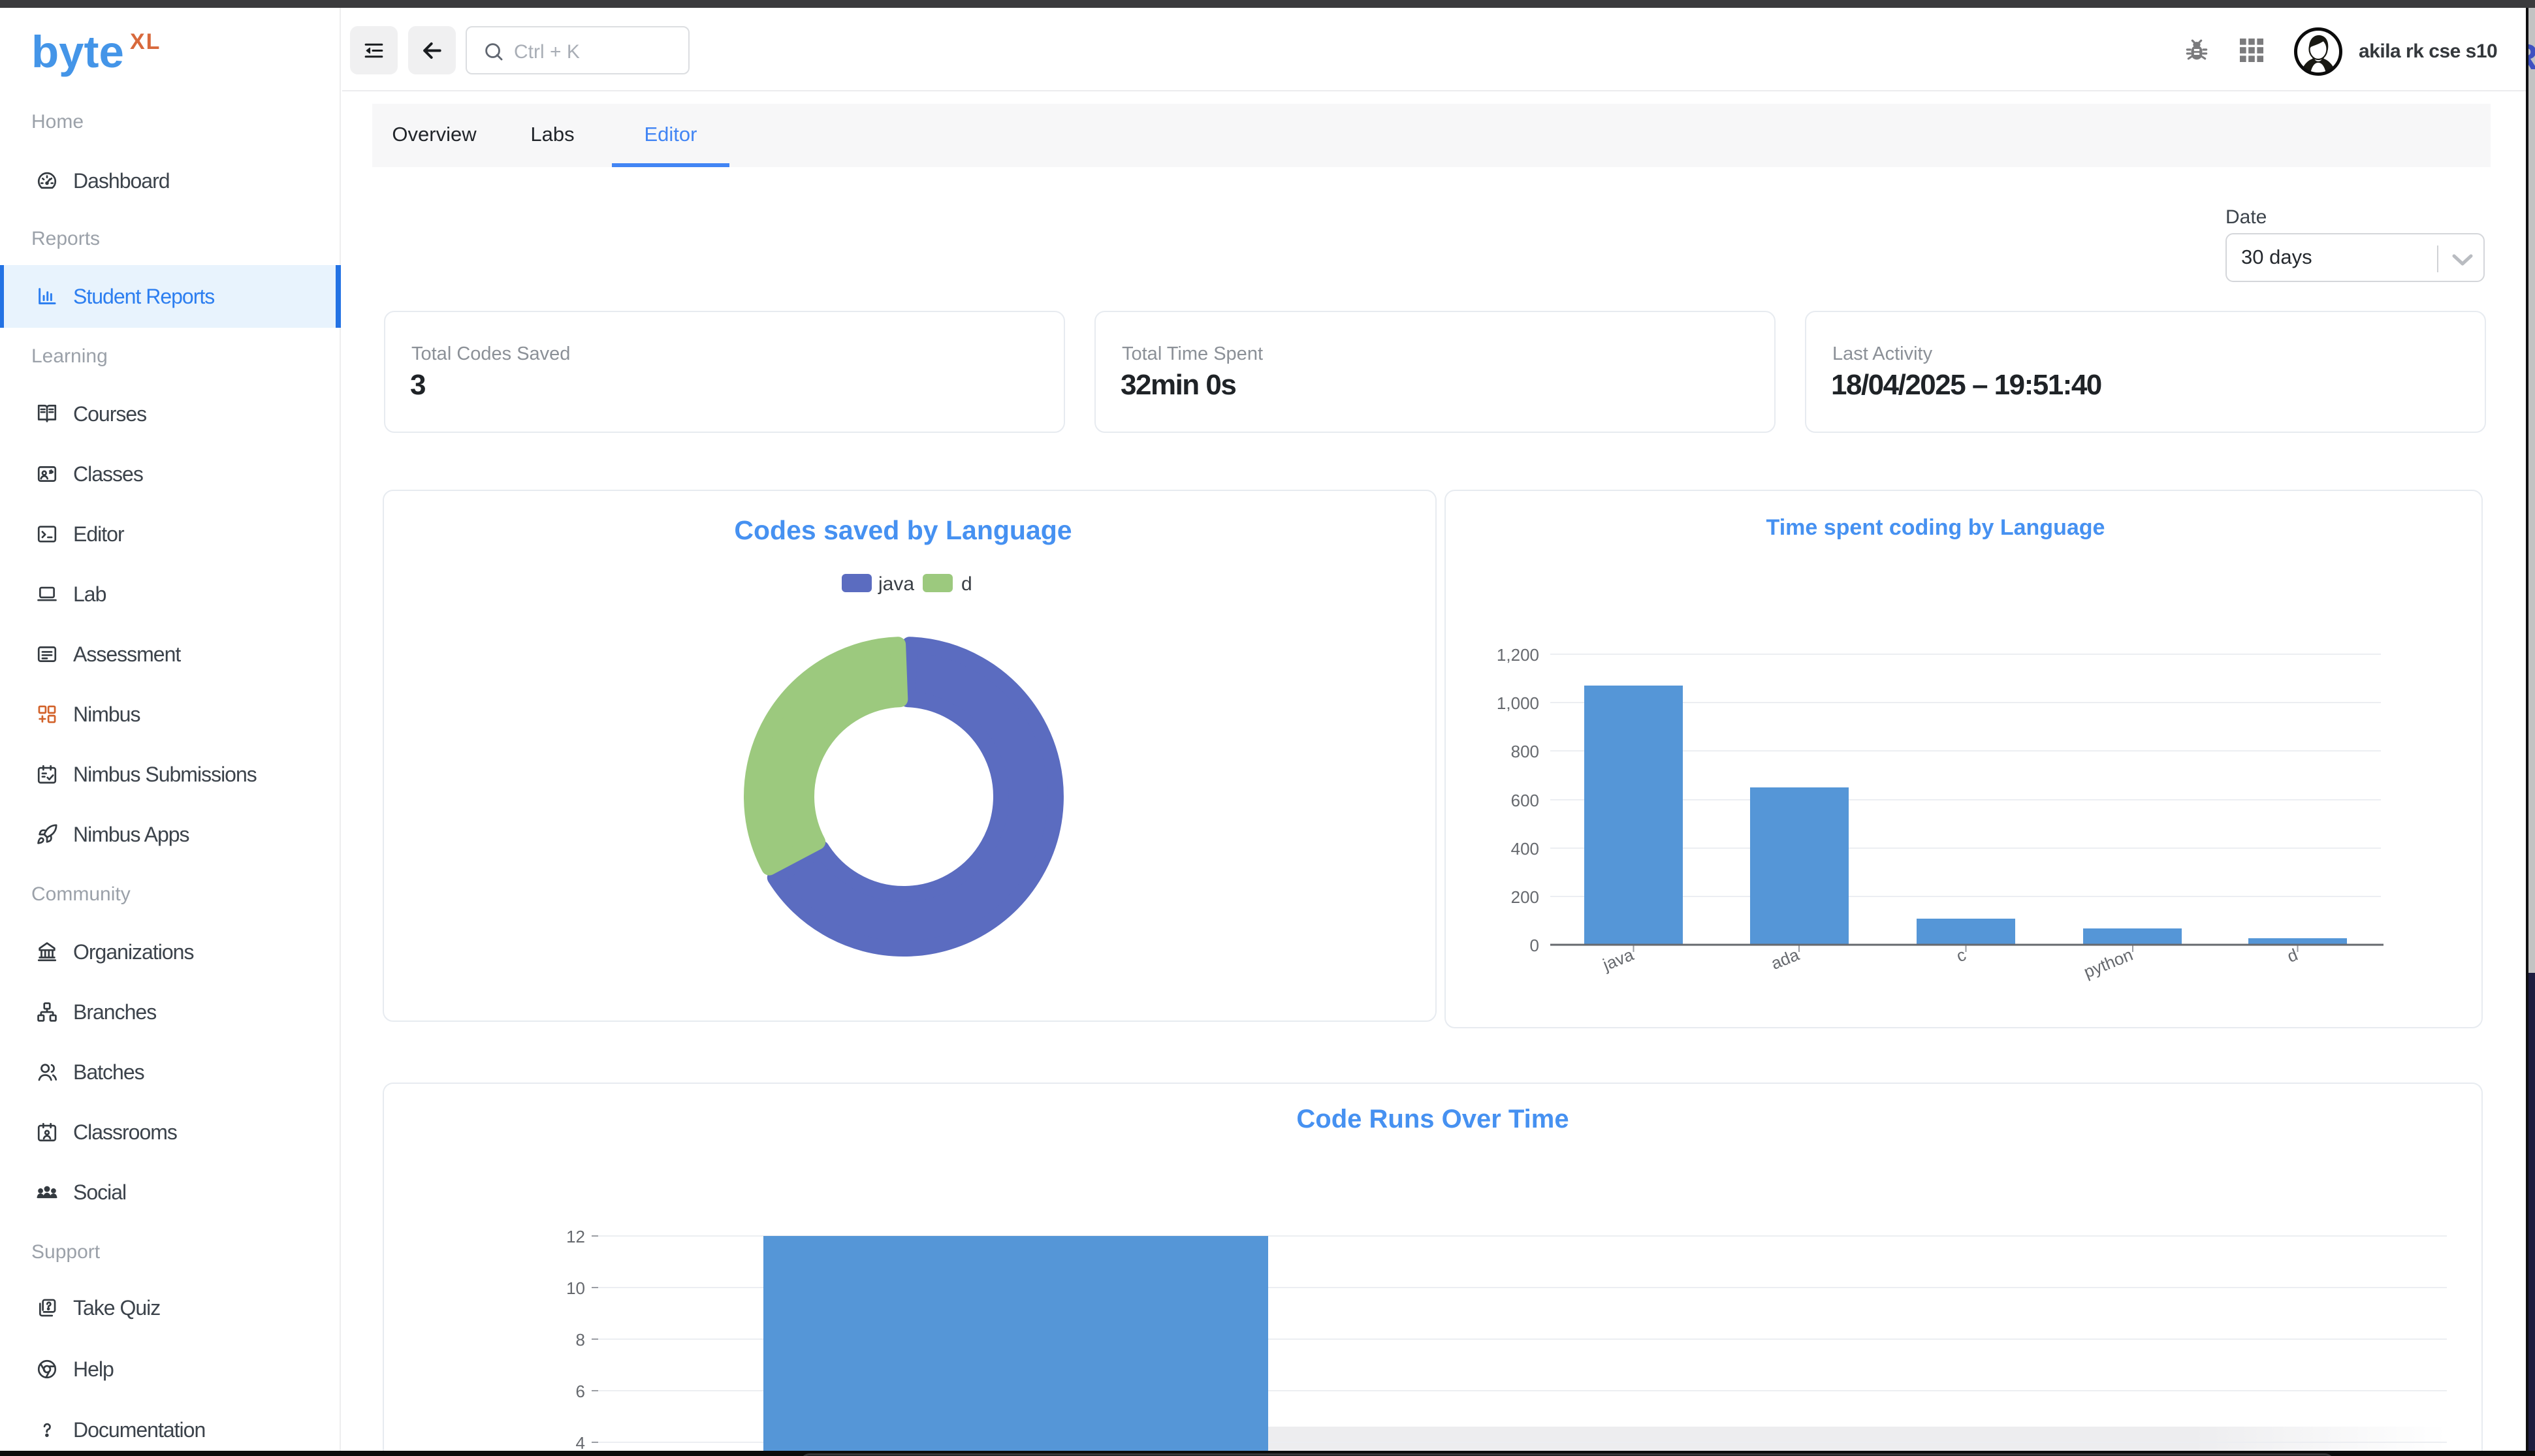 The width and height of the screenshot is (2535, 1456). What do you see at coordinates (580, 1443) in the screenshot?
I see `svg-text: 4` at bounding box center [580, 1443].